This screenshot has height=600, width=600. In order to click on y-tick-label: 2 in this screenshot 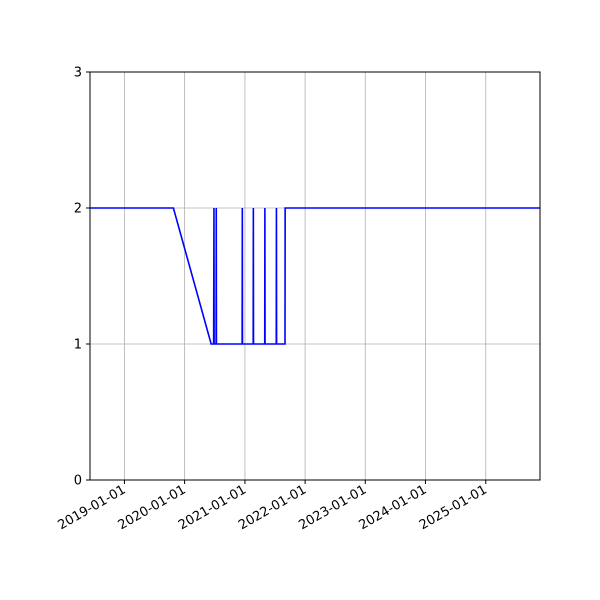, I will do `click(78, 209)`.